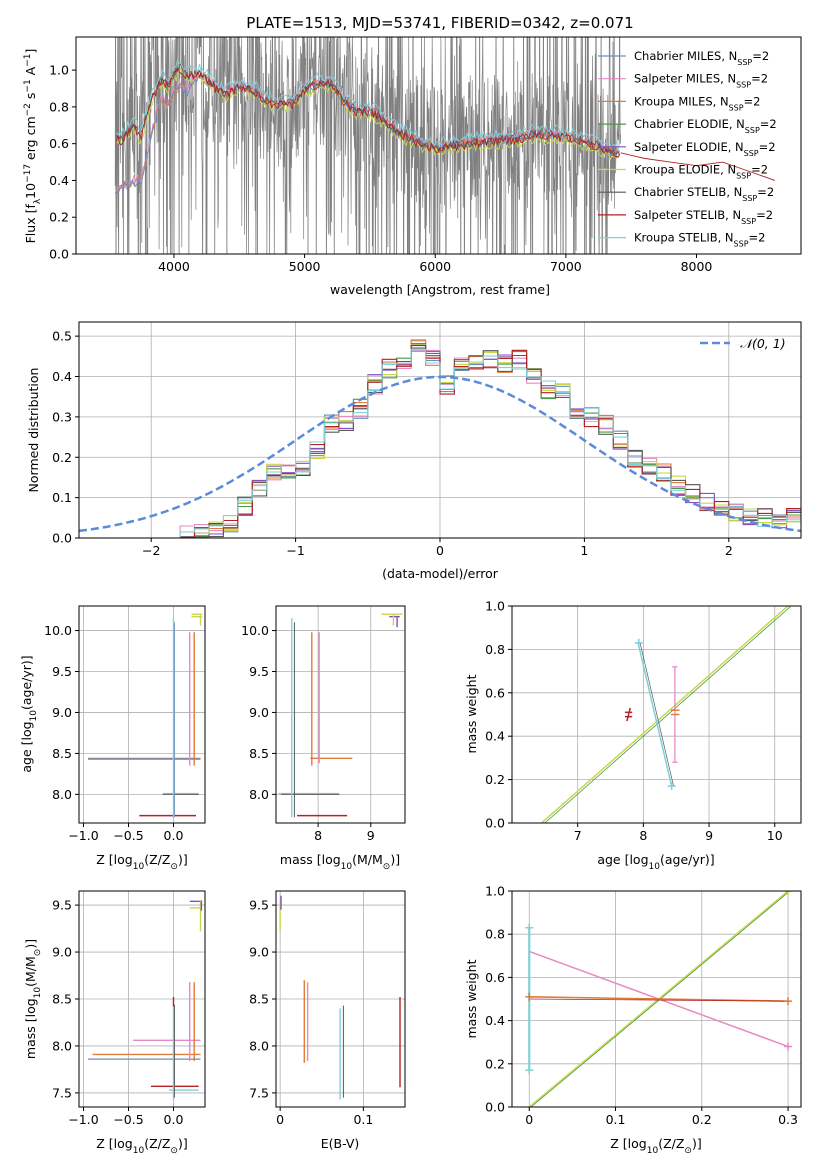 The width and height of the screenshot is (819, 1170). Describe the element at coordinates (495, 891) in the screenshot. I see `y-tick-label: 1.0` at that location.